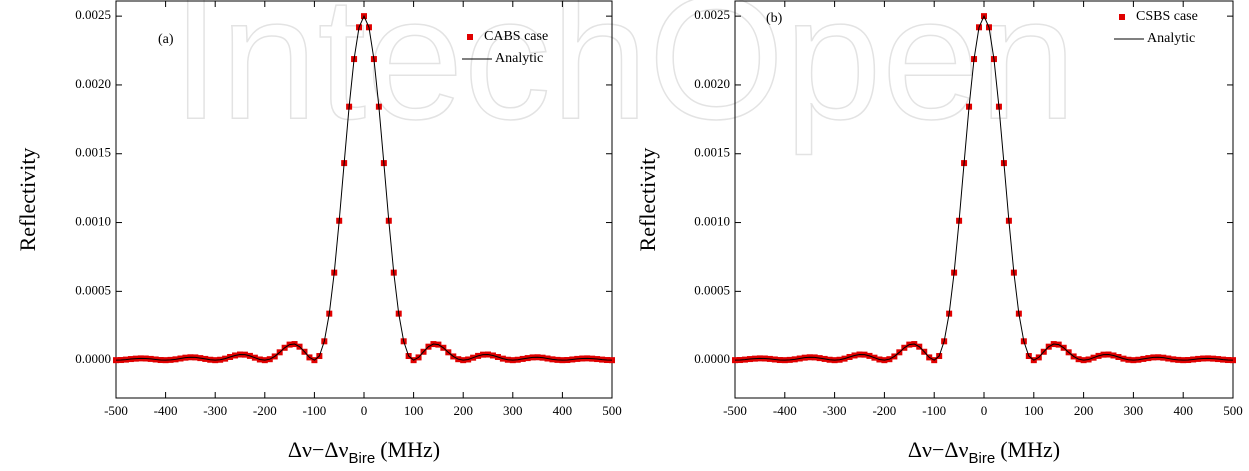  Describe the element at coordinates (1167, 16) in the screenshot. I see `legend-label: CSBS case` at that location.